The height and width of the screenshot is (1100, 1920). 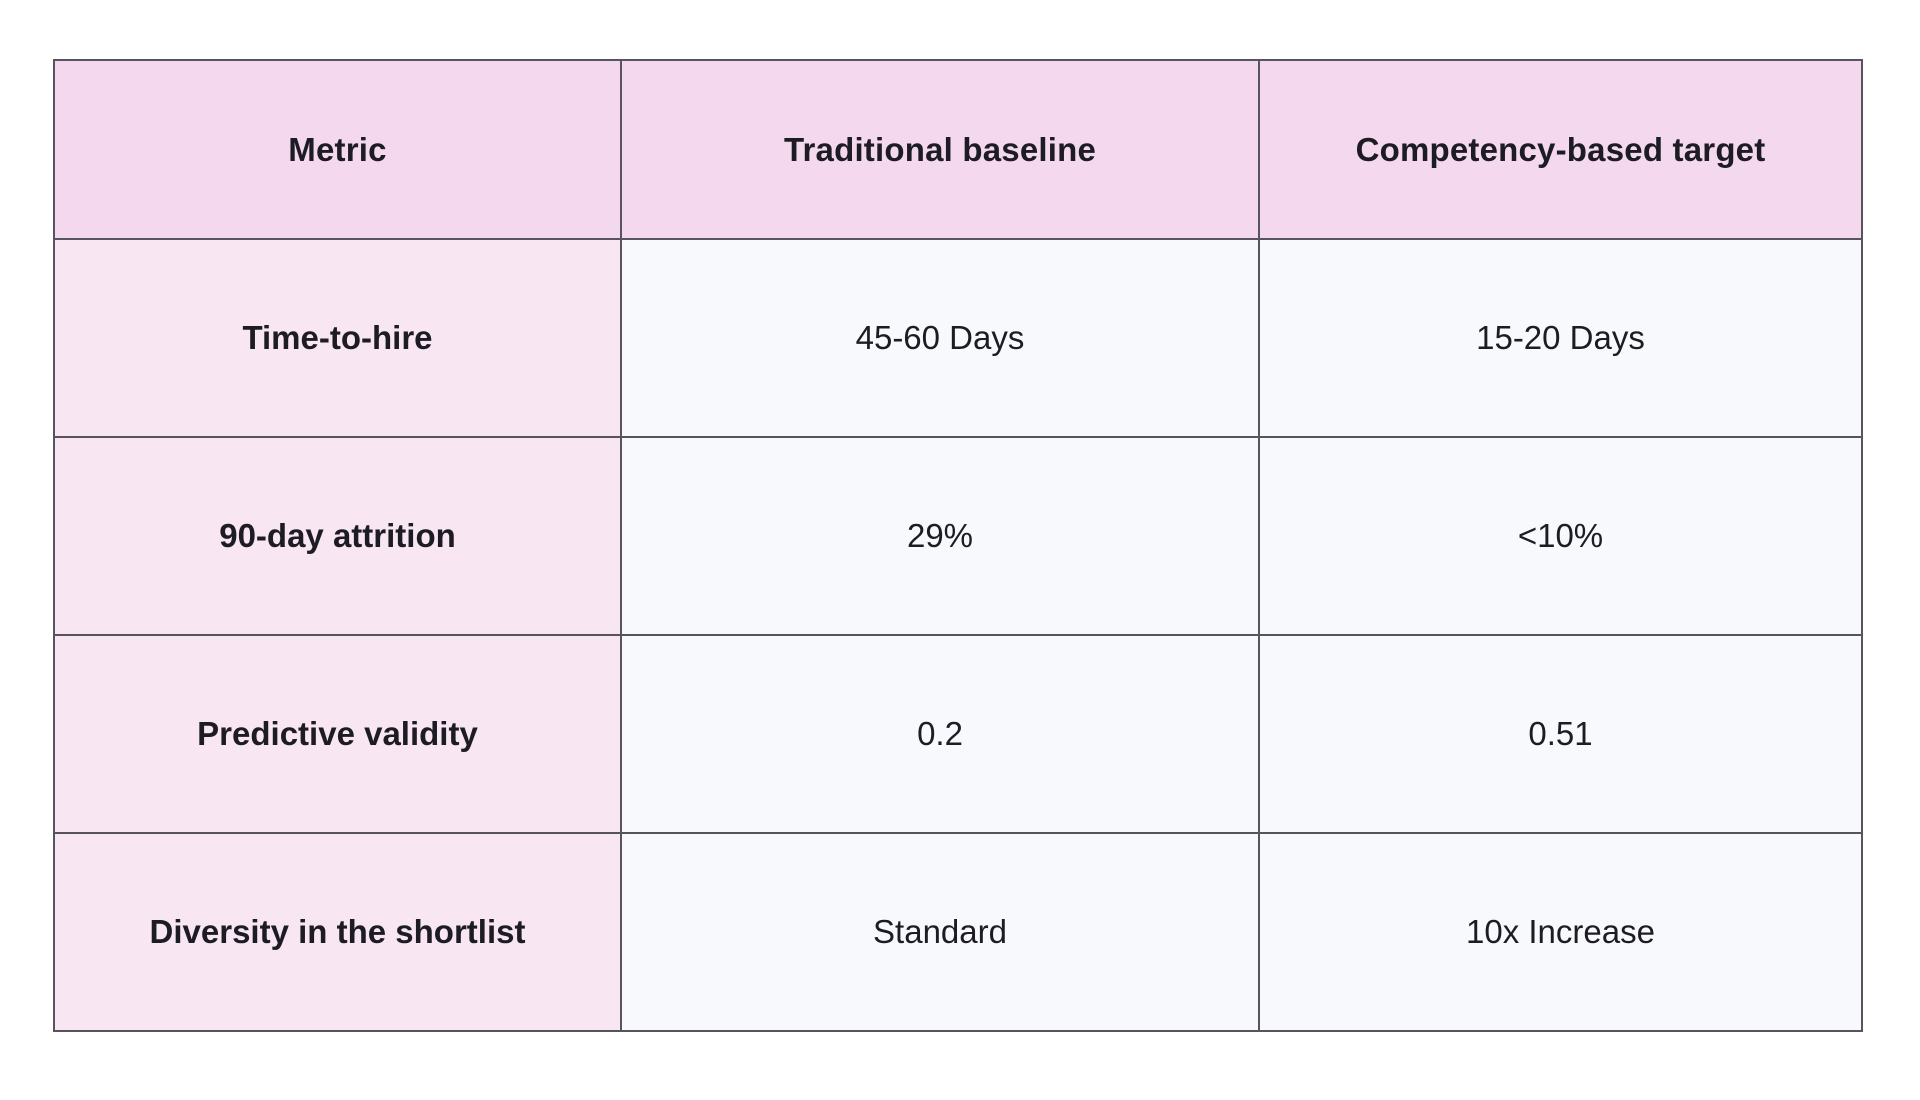 I want to click on baseline-value: 29%, so click(x=940, y=536).